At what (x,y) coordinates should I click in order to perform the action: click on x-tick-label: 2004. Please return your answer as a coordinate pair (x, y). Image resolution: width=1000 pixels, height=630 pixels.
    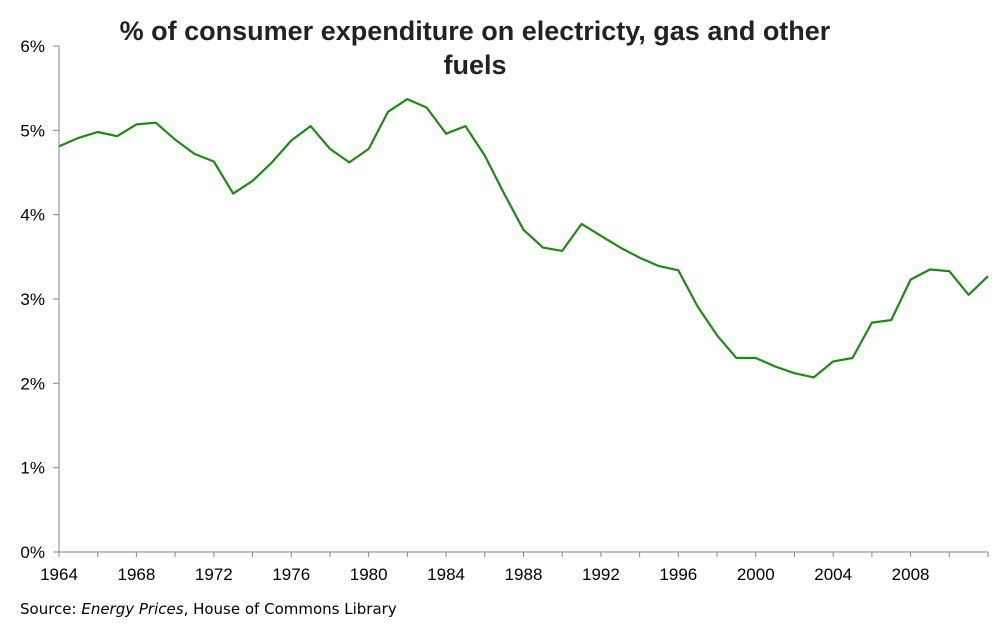
    Looking at the image, I should click on (833, 574).